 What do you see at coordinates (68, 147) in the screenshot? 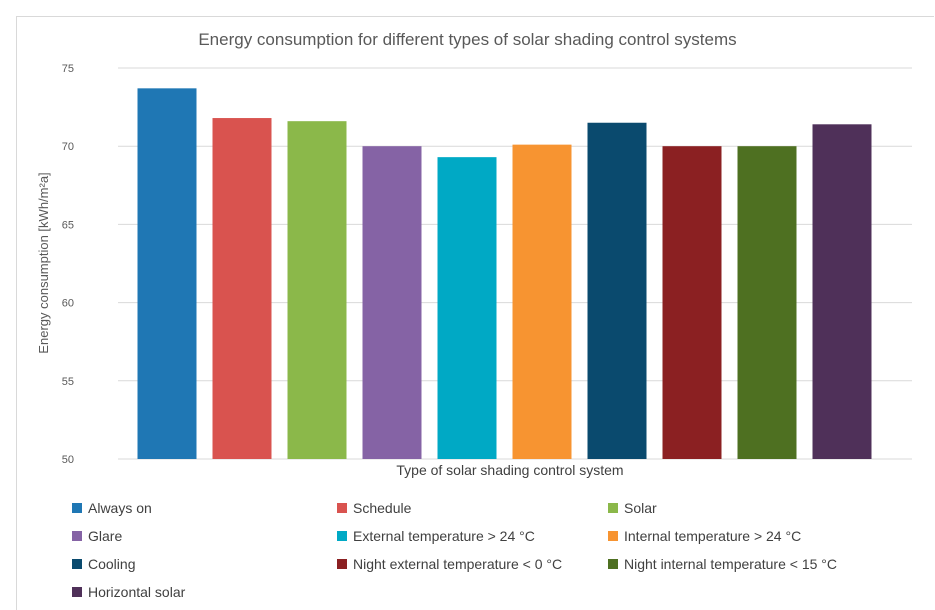
I see `y-tick-label: 70` at bounding box center [68, 147].